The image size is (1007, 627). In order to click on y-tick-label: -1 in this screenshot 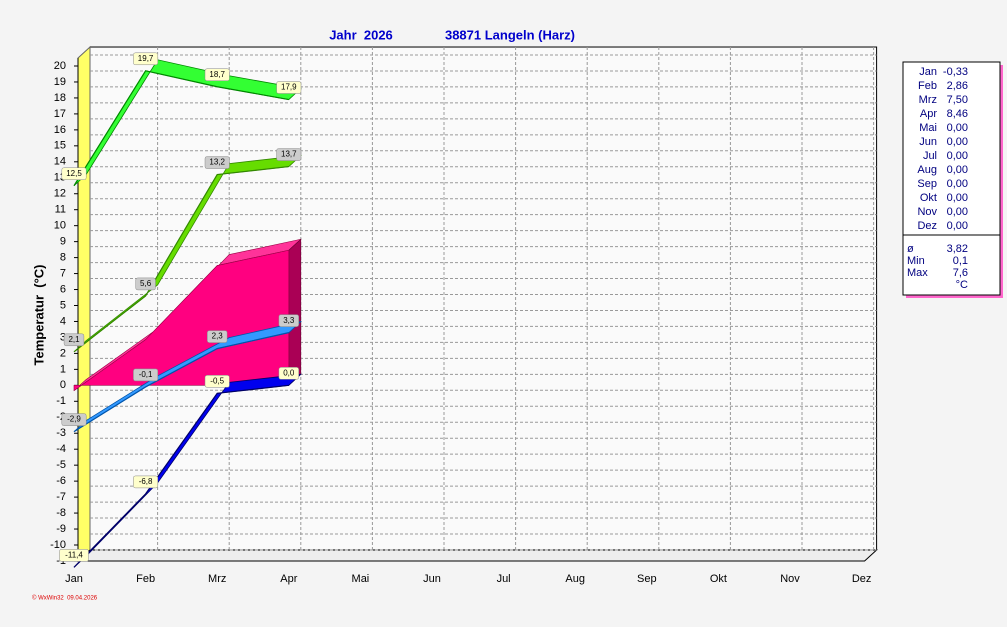, I will do `click(61, 401)`.